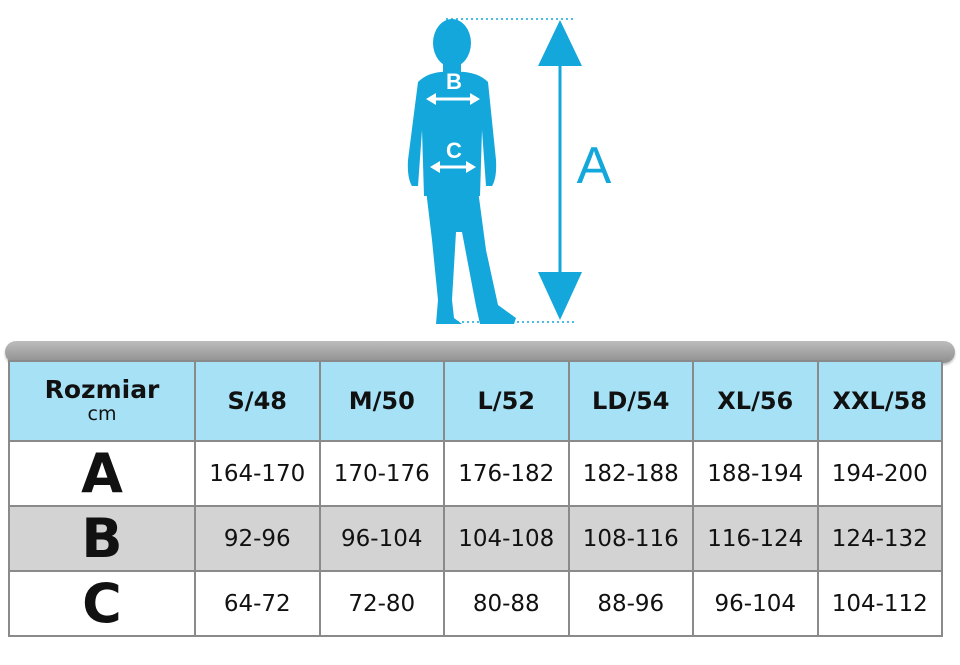  I want to click on waist-label: C, so click(454, 150).